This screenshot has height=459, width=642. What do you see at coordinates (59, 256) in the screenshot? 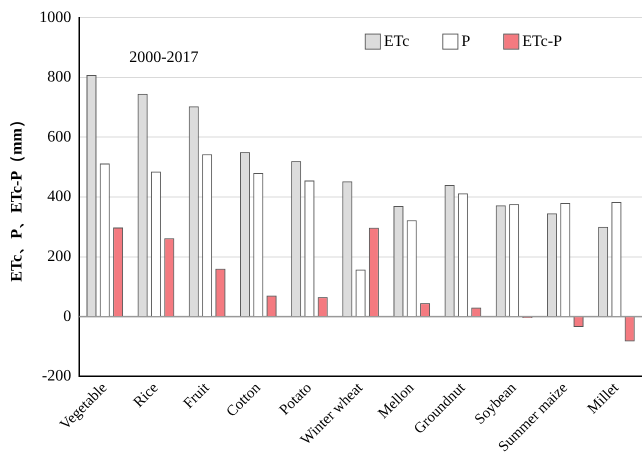
I see `y-tick-label: 200` at bounding box center [59, 256].